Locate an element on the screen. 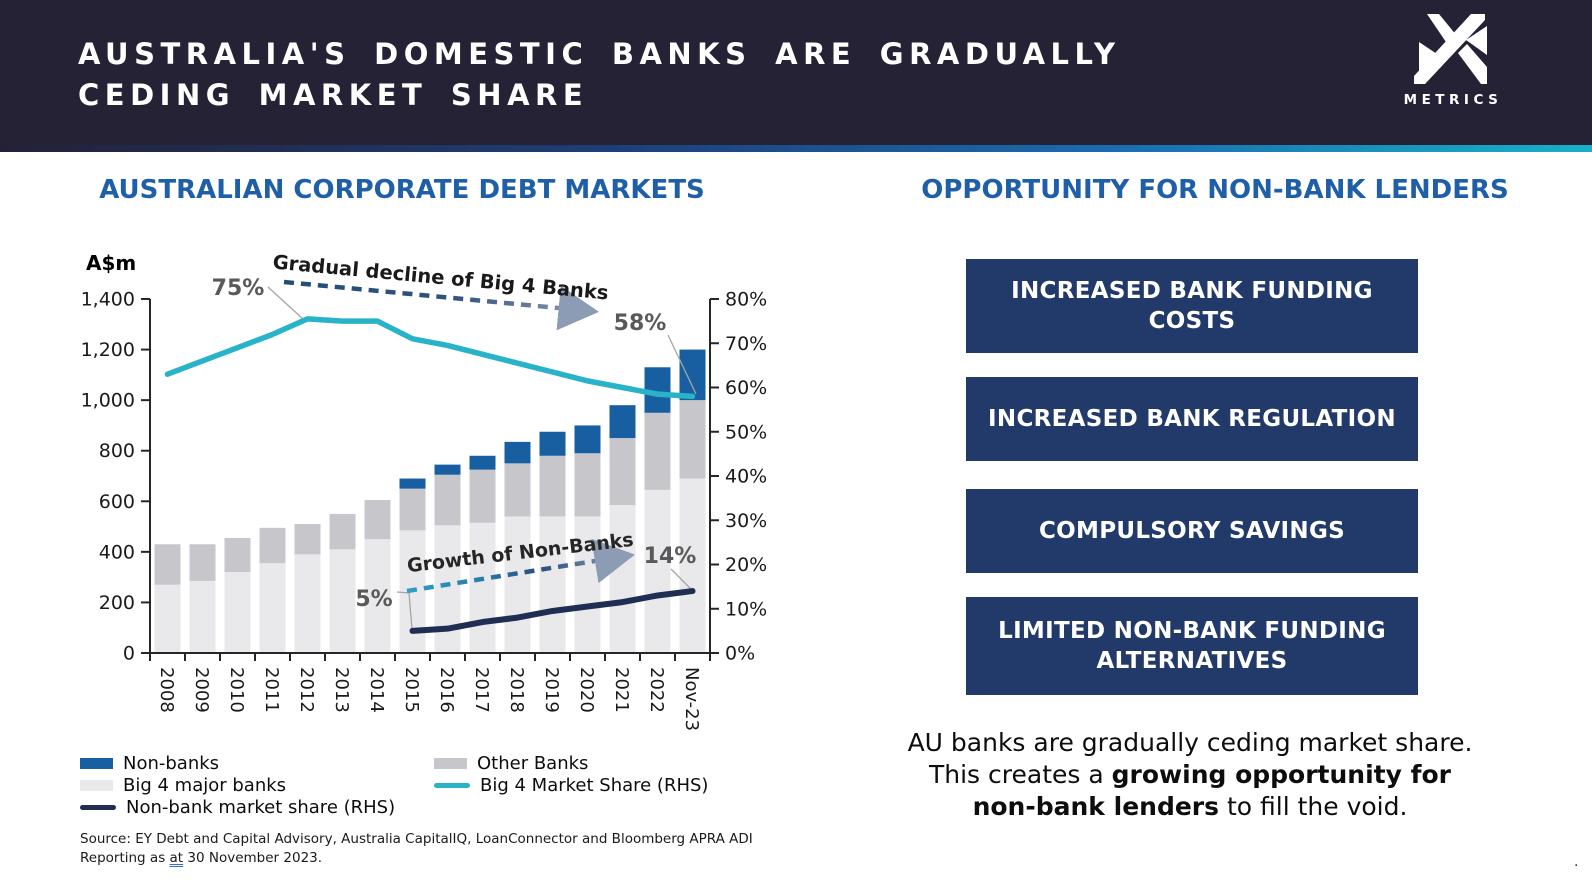 Image resolution: width=1592 pixels, height=892 pixels. y2-axis-tick-label: 20% is located at coordinates (746, 565).